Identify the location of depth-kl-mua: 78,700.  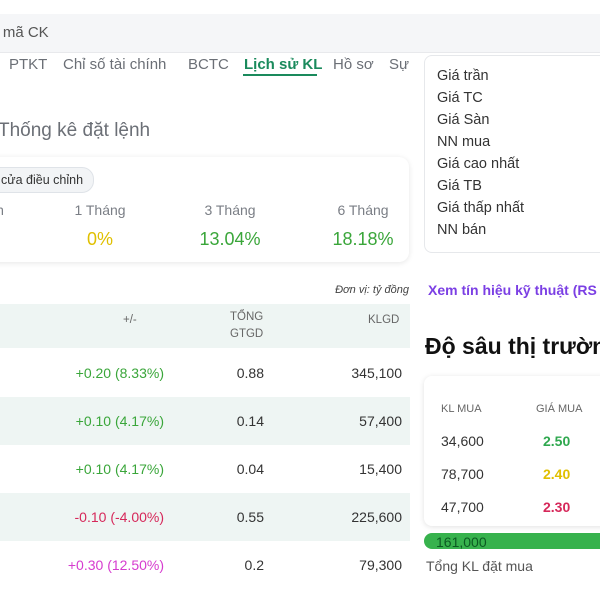
(462, 474).